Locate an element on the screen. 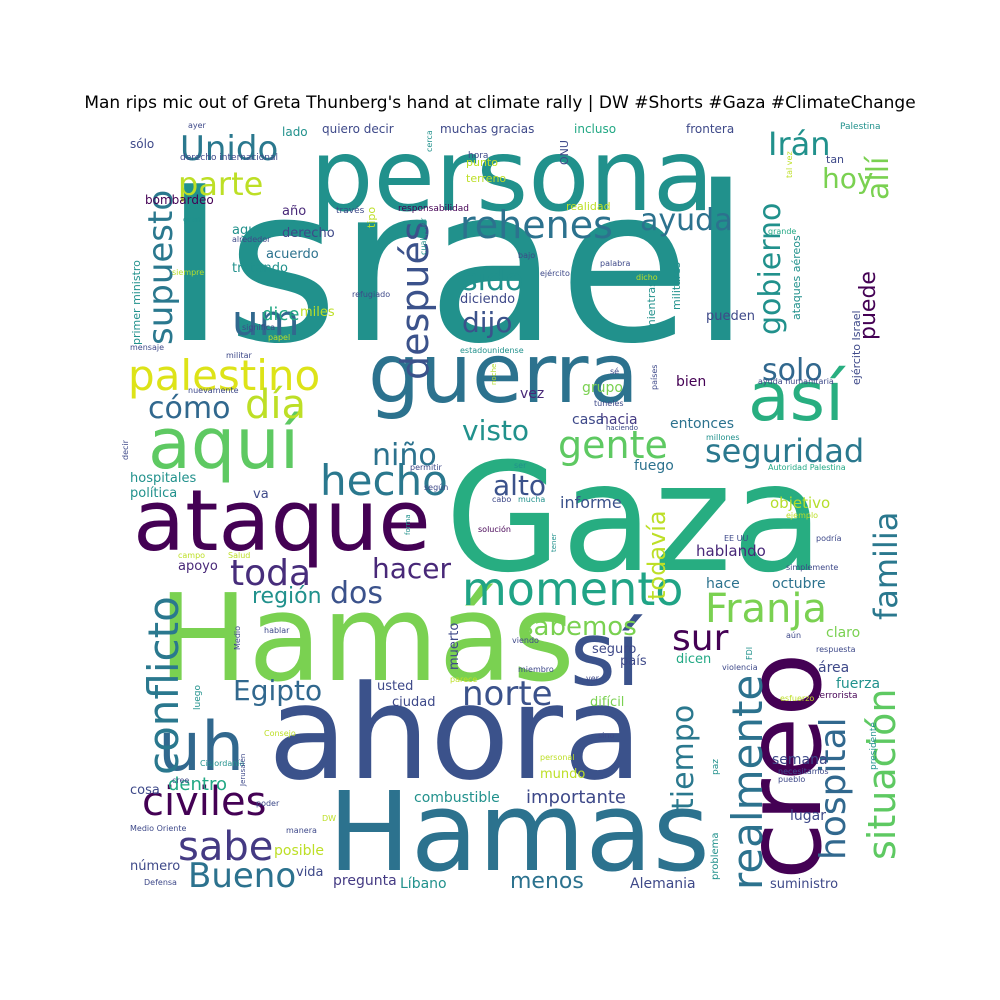 The image size is (1000, 1000). word-realidad: realidad is located at coordinates (588, 206).